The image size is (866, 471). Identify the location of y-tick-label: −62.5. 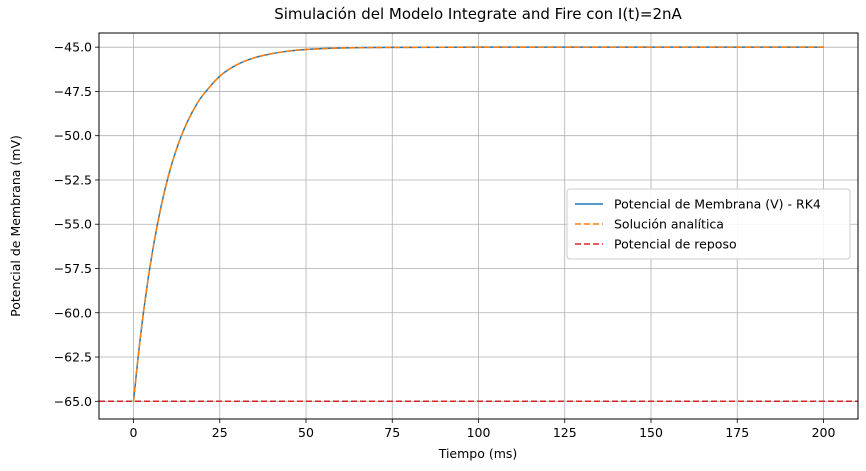
(73, 357).